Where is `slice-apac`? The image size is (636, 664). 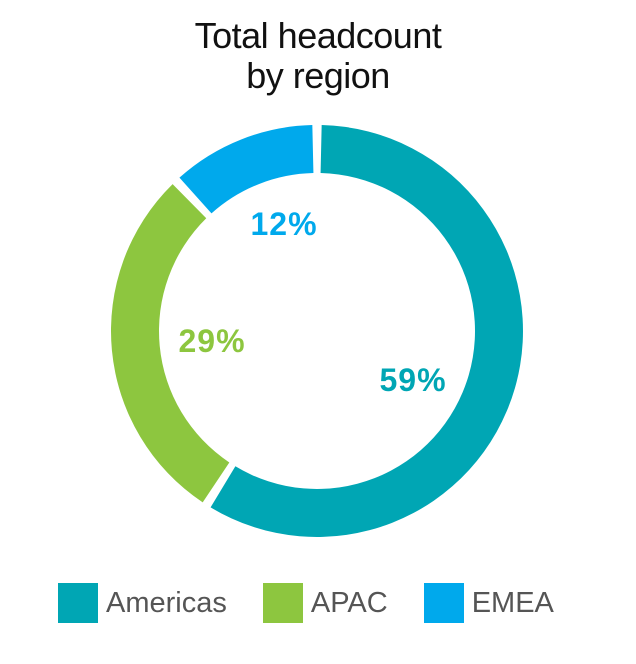
slice-apac is located at coordinates (170, 343).